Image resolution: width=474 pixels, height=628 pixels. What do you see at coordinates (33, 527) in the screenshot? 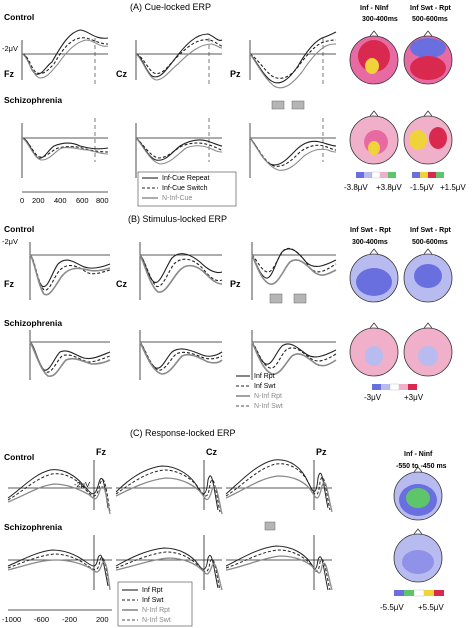
I see `section-c-group-schizophrenia: Schizophrenia` at bounding box center [33, 527].